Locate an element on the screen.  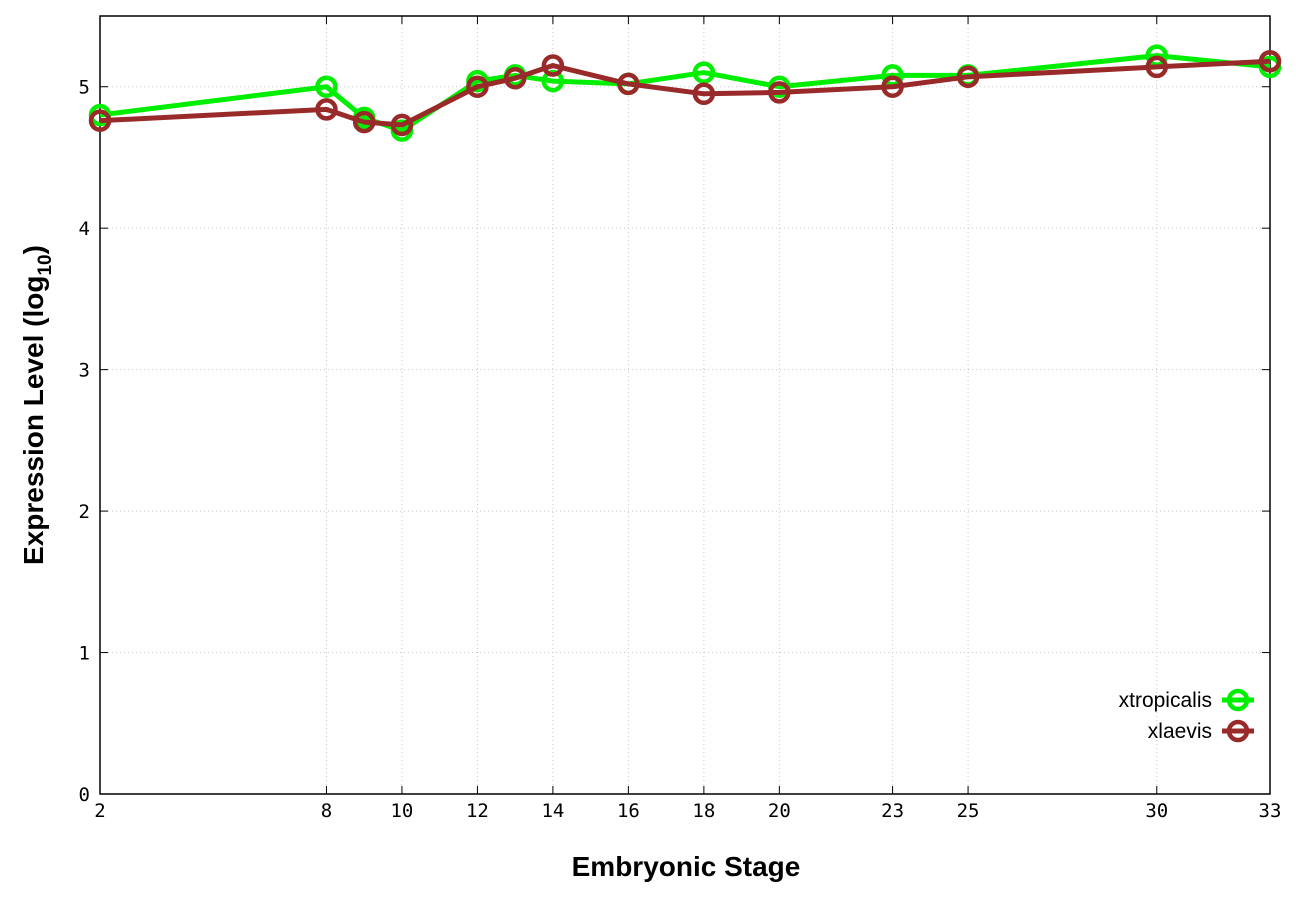
x-tick-label: 8 is located at coordinates (326, 811).